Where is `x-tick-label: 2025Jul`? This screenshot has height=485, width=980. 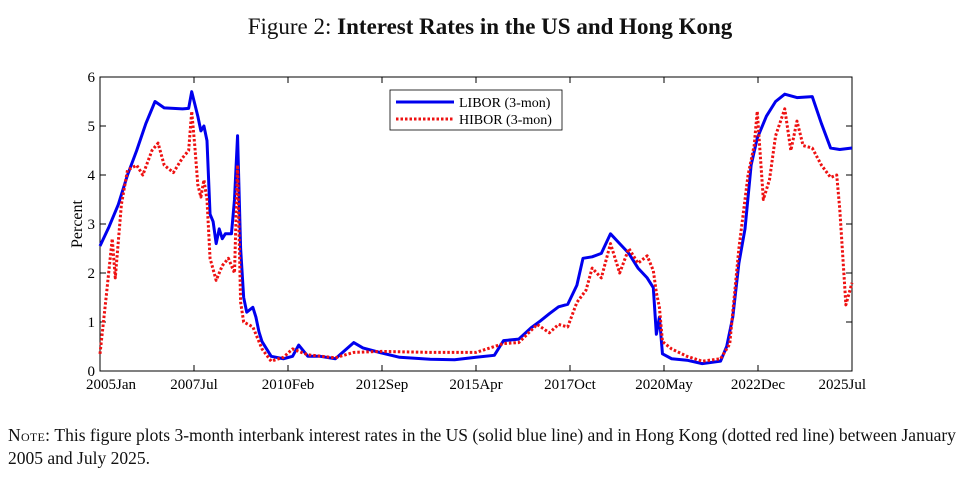
x-tick-label: 2025Jul is located at coordinates (842, 385).